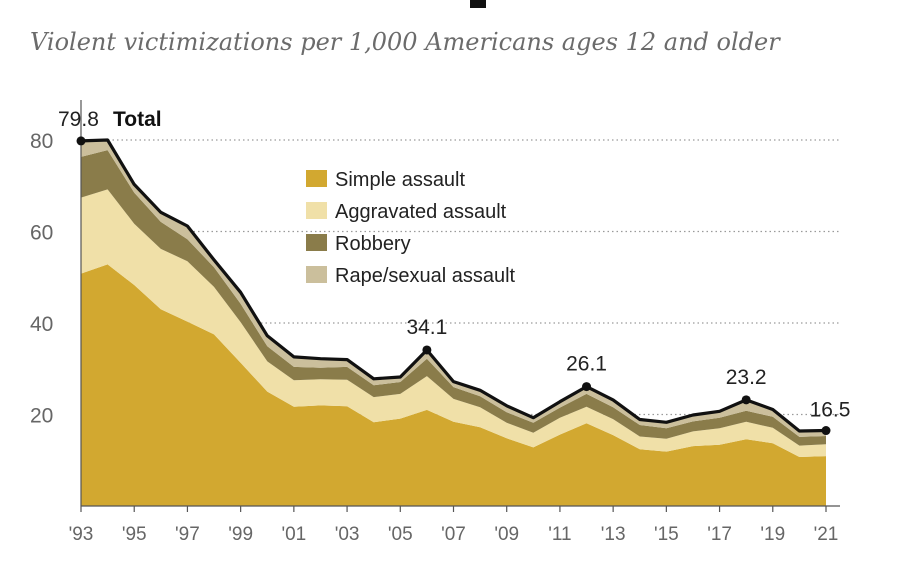 The image size is (922, 570). I want to click on x-tick-label: '17, so click(719, 534).